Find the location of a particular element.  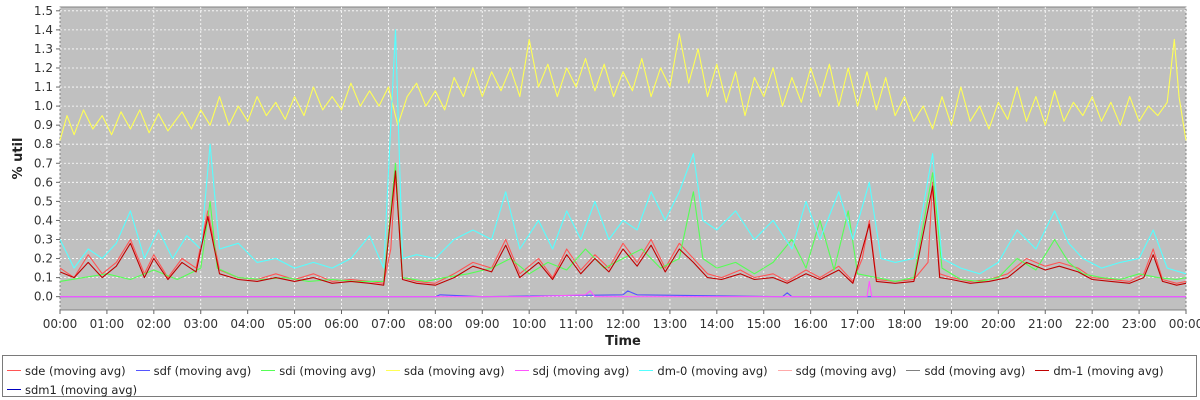

legend-label: sda (moving avg) is located at coordinates (454, 370).